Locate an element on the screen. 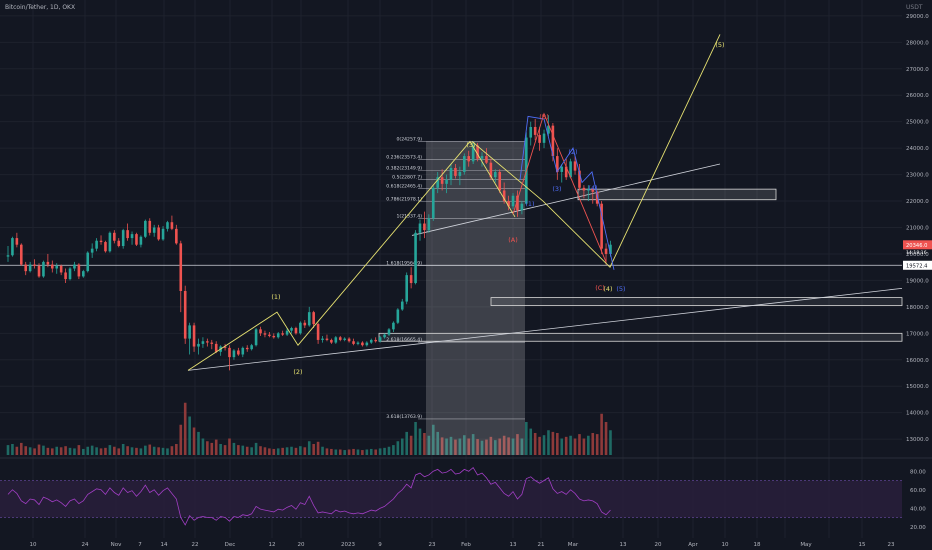 This screenshot has height=550, width=932. time-tick-label: 18 is located at coordinates (757, 545).